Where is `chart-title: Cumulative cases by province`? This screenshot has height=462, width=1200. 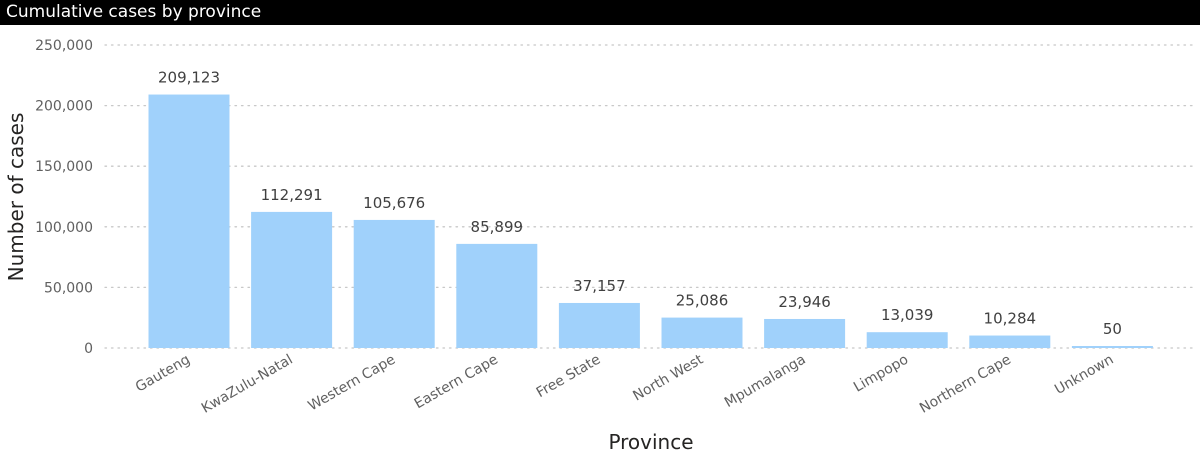
chart-title: Cumulative cases by province is located at coordinates (134, 12).